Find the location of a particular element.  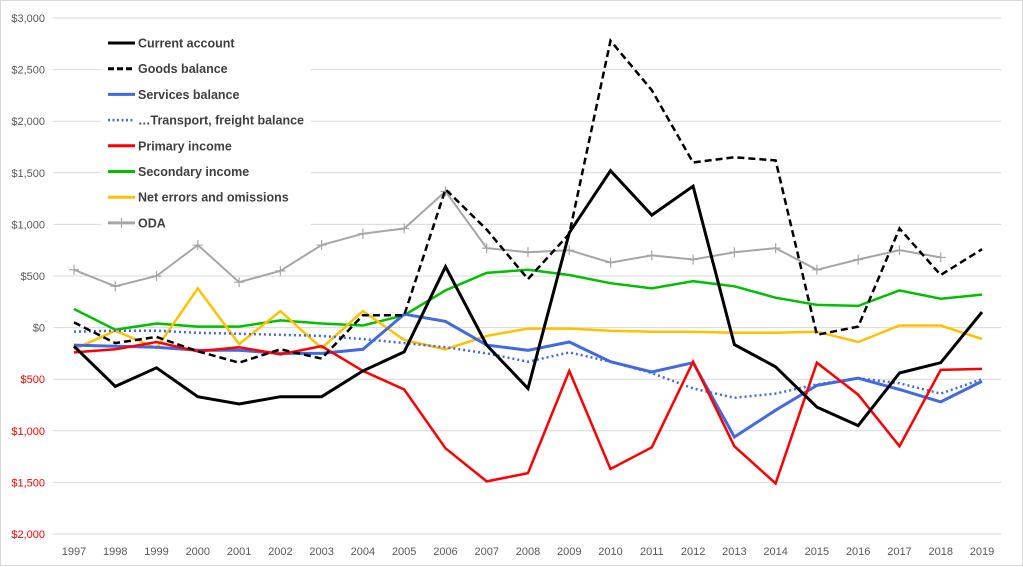

x-tick-label: 2004 is located at coordinates (363, 552).